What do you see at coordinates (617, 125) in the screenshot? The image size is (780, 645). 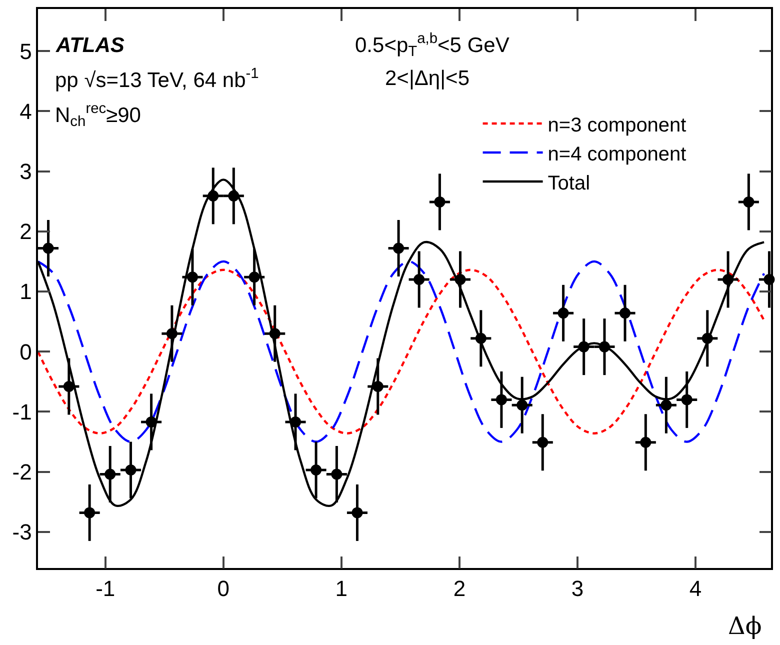 I see `legend-label: n=3 component` at bounding box center [617, 125].